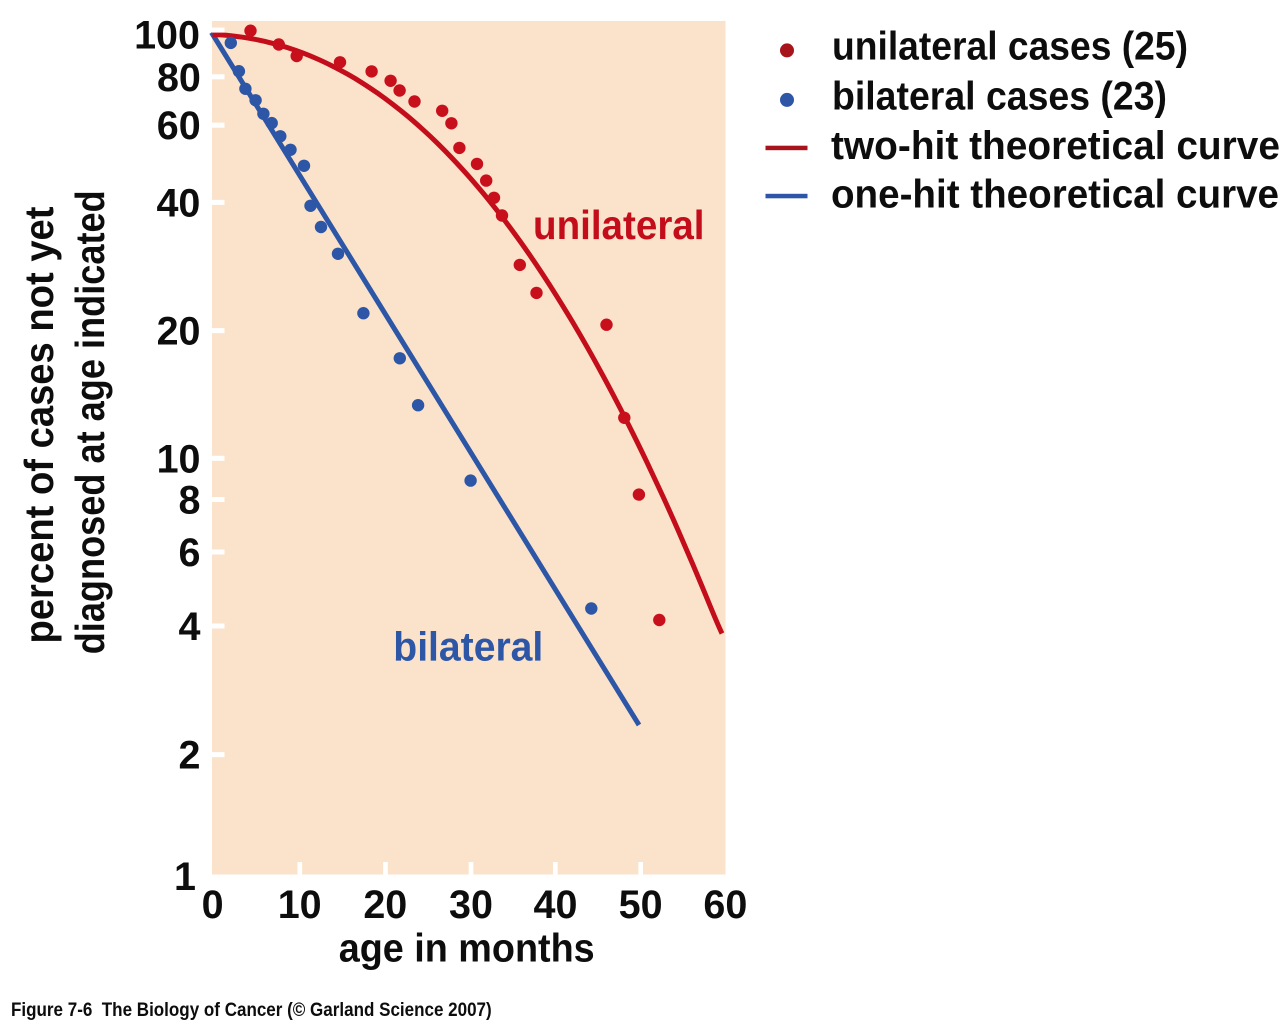  I want to click on svg-text: 1, so click(185, 877).